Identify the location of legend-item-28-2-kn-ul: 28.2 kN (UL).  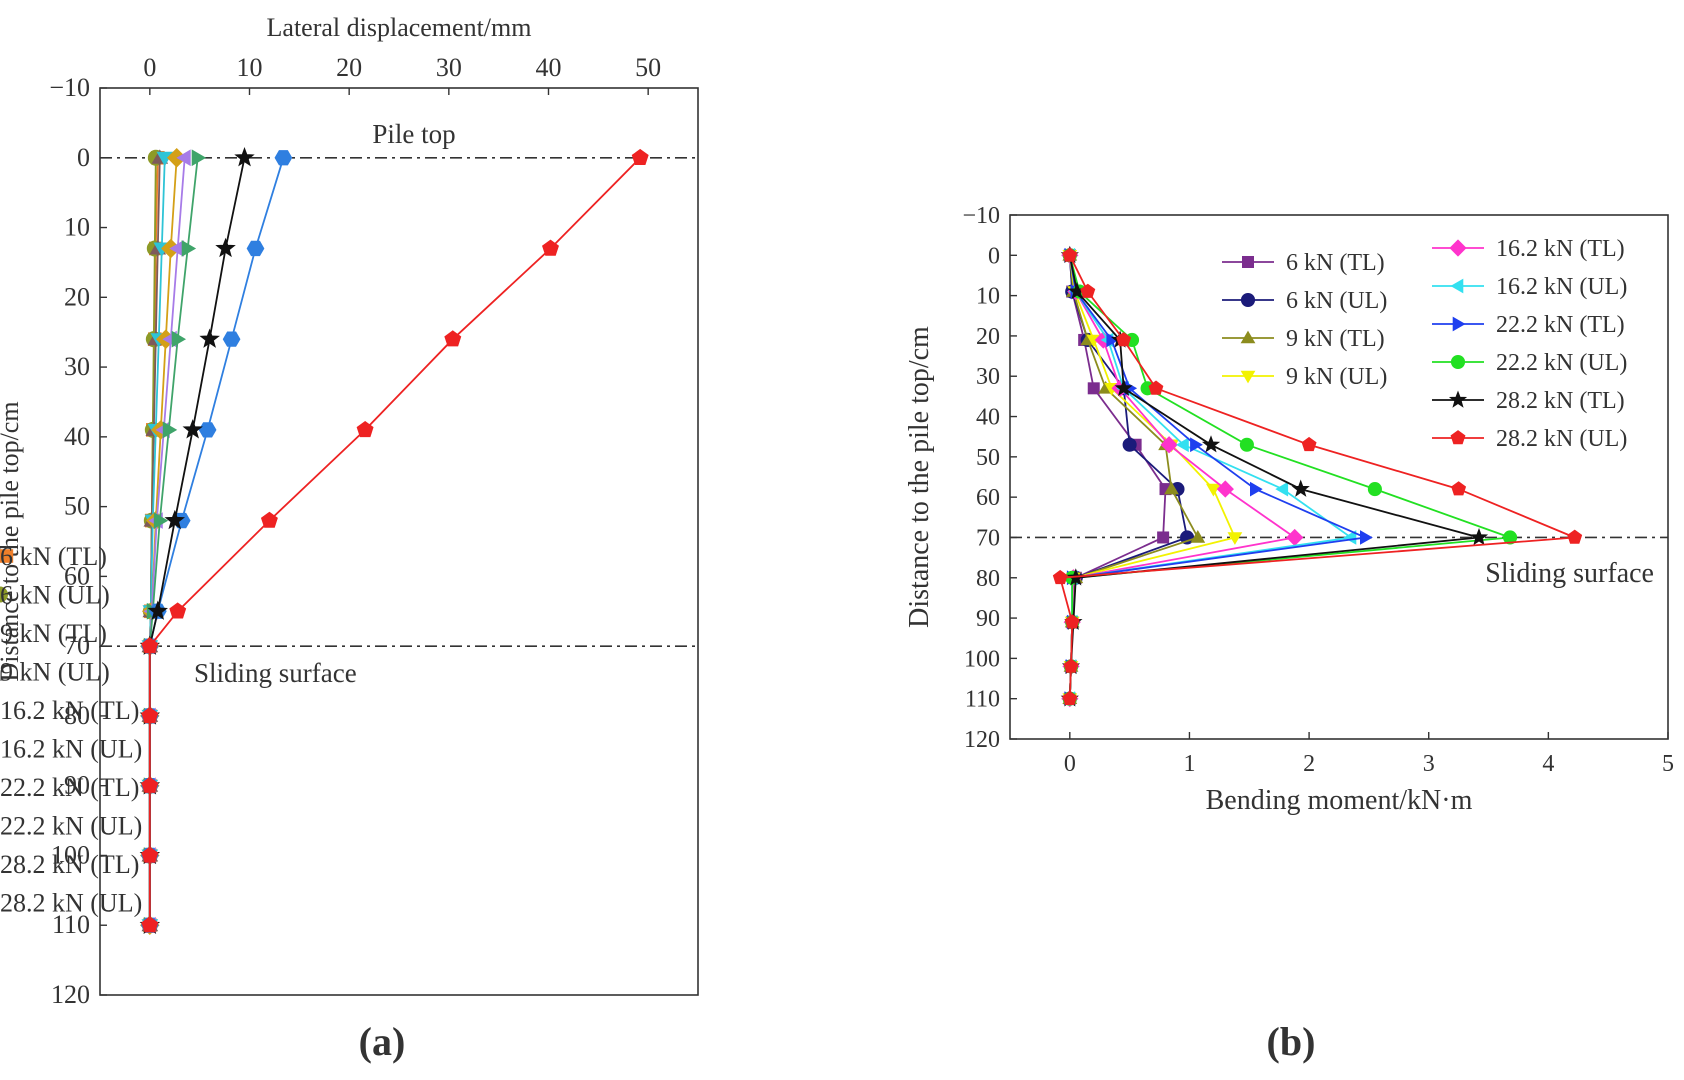
(1529, 439).